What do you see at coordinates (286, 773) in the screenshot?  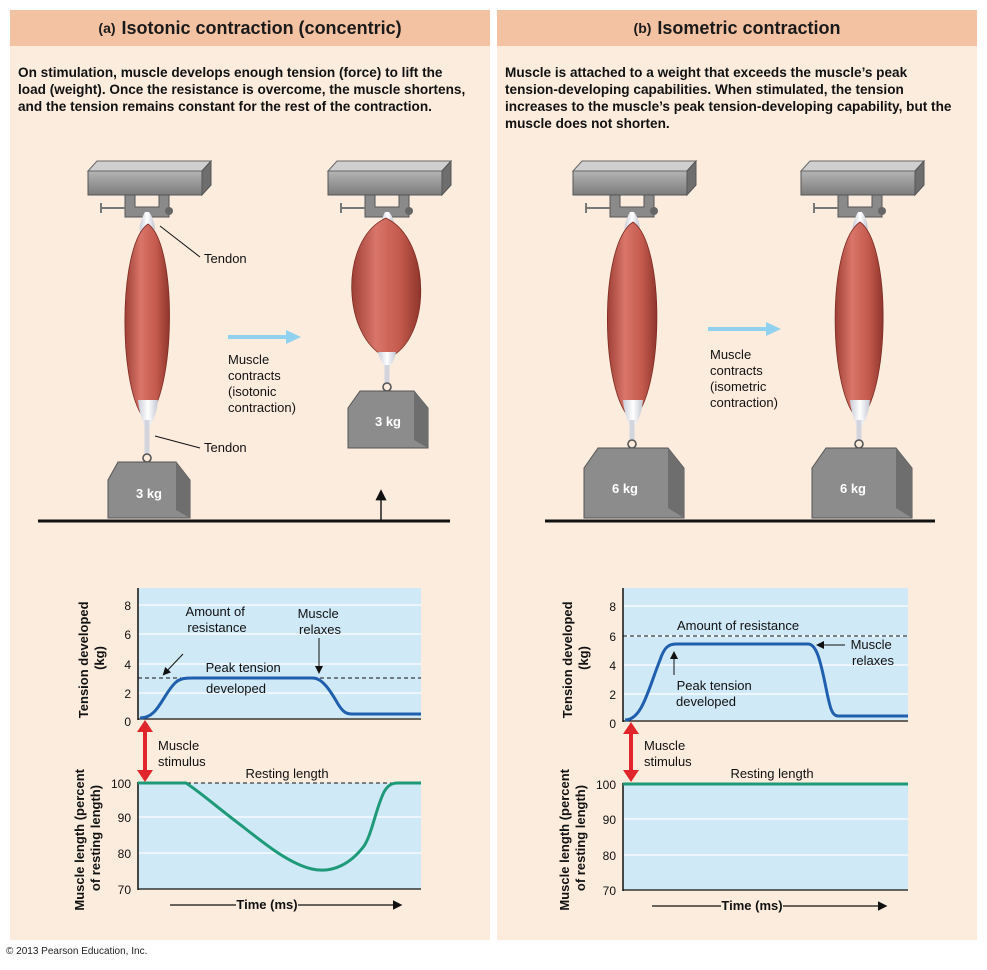 I see `panel-a-resting-label: Resting length` at bounding box center [286, 773].